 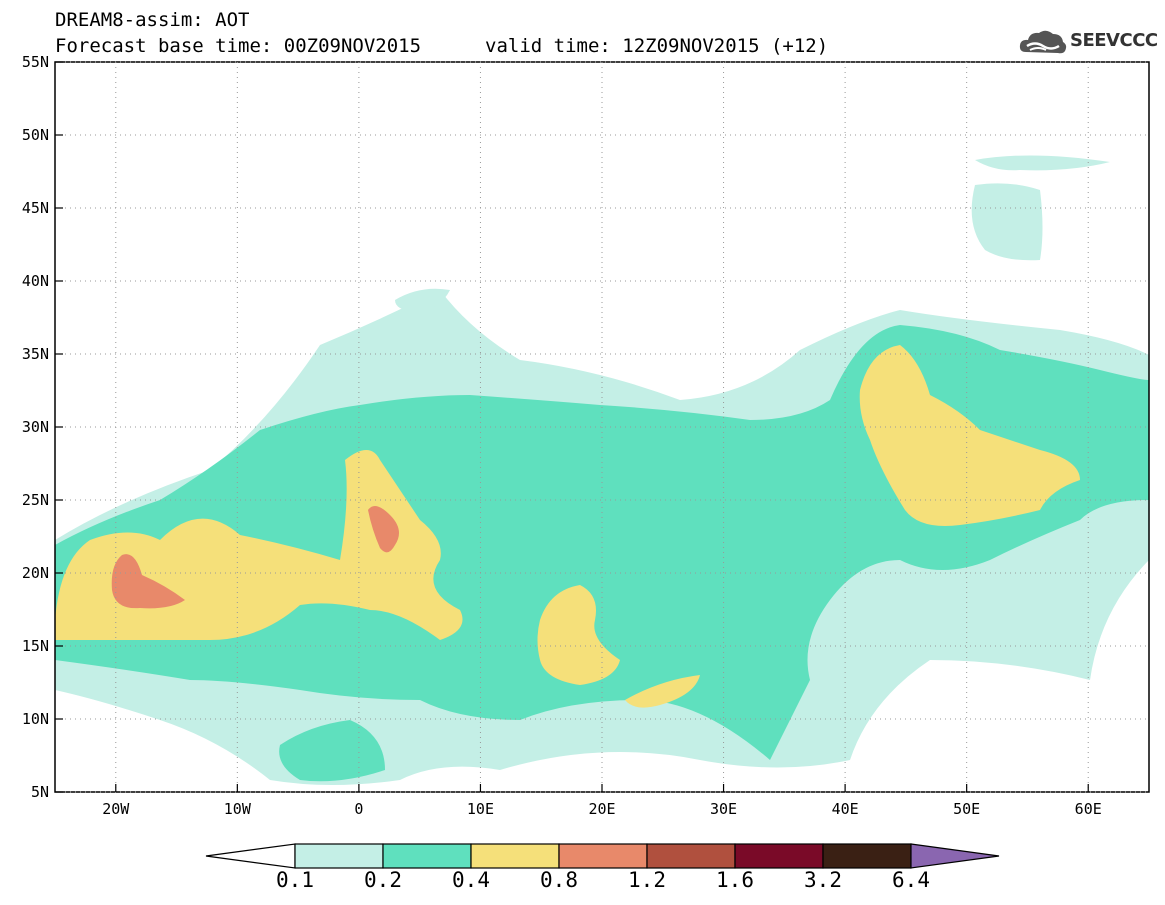 What do you see at coordinates (35, 135) in the screenshot?
I see `lat-label: 50N` at bounding box center [35, 135].